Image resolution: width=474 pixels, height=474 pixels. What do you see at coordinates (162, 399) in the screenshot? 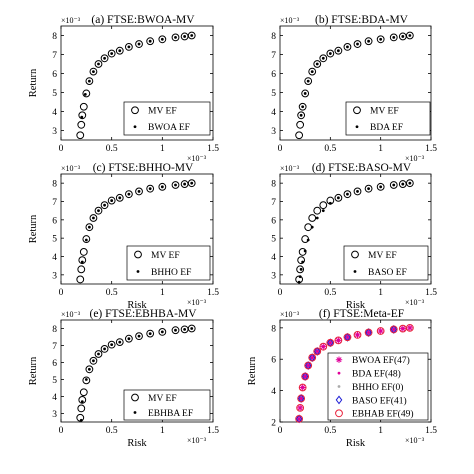
I see `legend-entry: MV EF` at bounding box center [162, 399].